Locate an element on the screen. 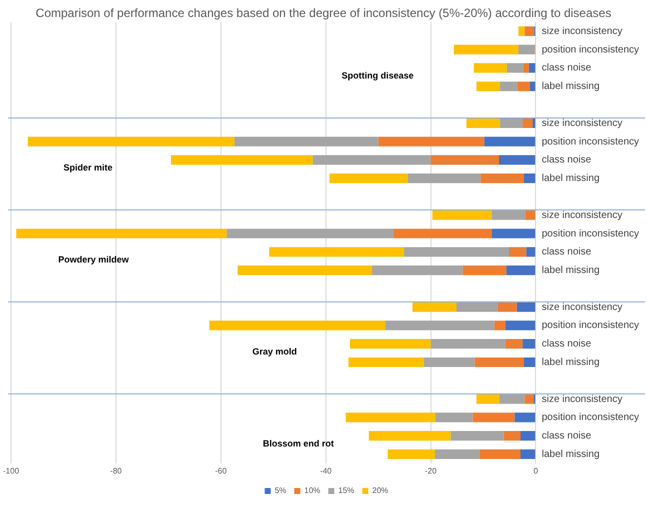 Image resolution: width=647 pixels, height=505 pixels. x-tick-label: 0 is located at coordinates (536, 471).